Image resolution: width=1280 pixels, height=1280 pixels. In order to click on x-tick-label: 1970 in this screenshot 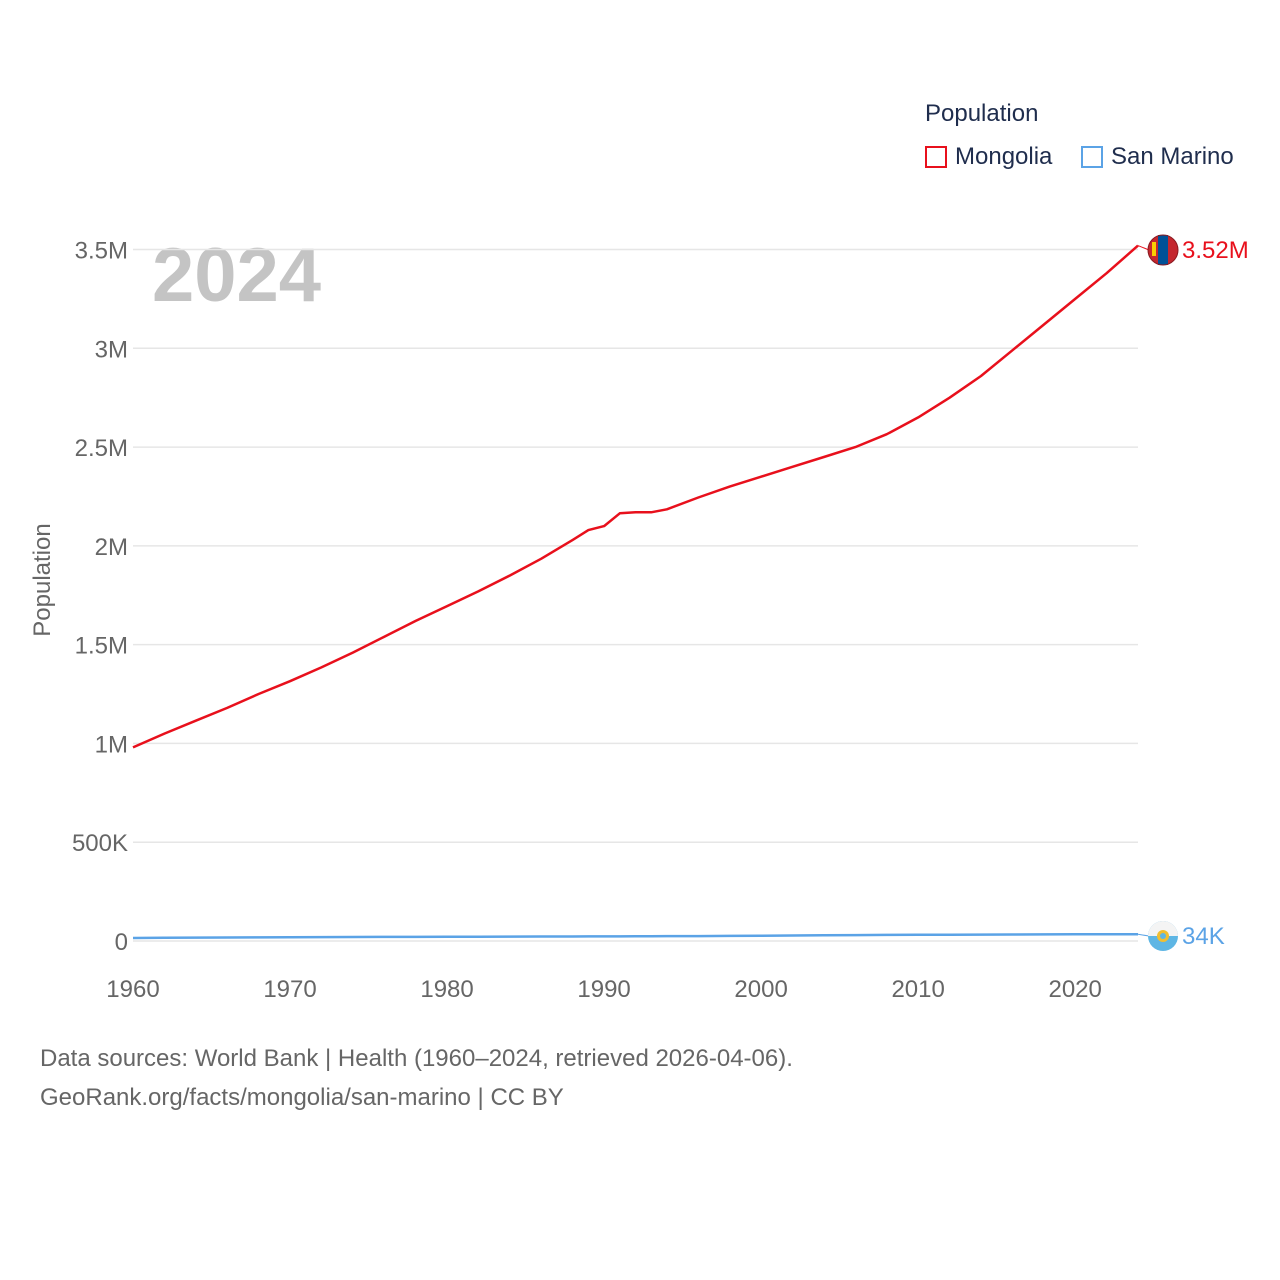, I will do `click(289, 989)`.